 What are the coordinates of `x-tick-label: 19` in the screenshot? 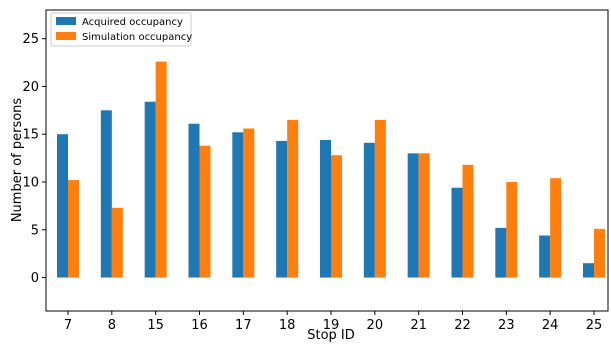 It's located at (331, 325).